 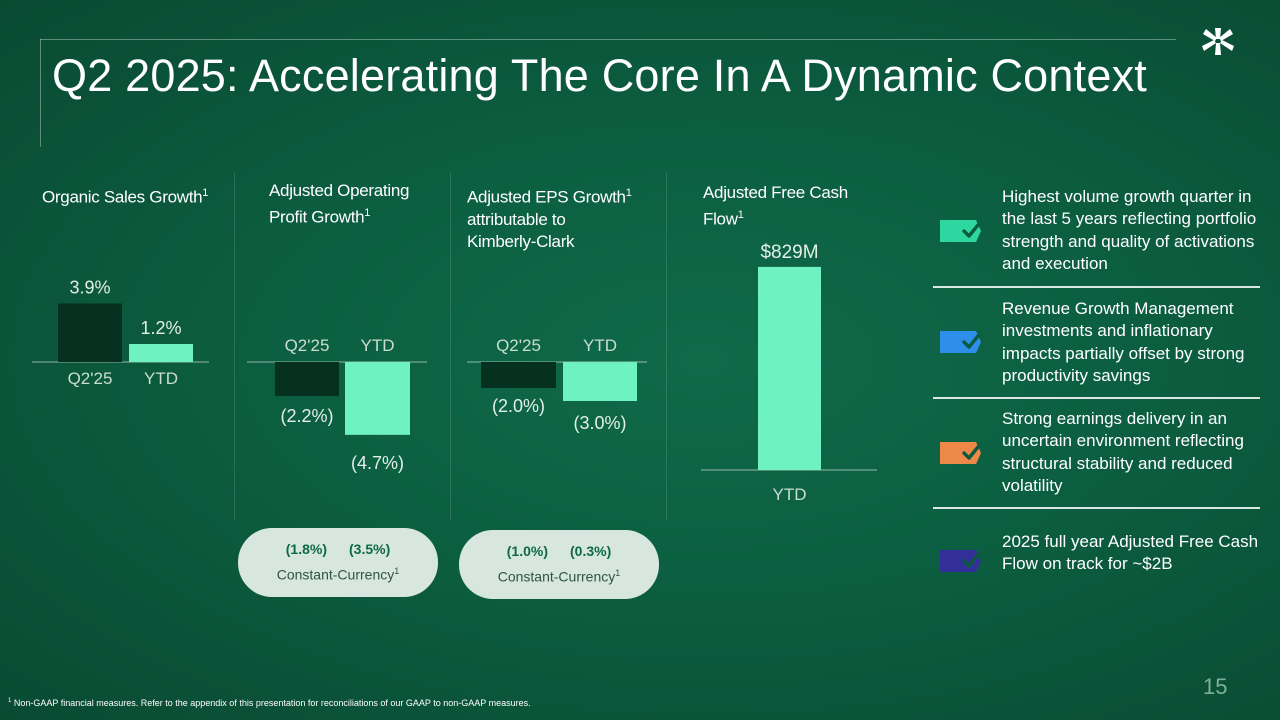 I want to click on eps-title-line1: Adjusted EPS Growth, so click(x=546, y=197).